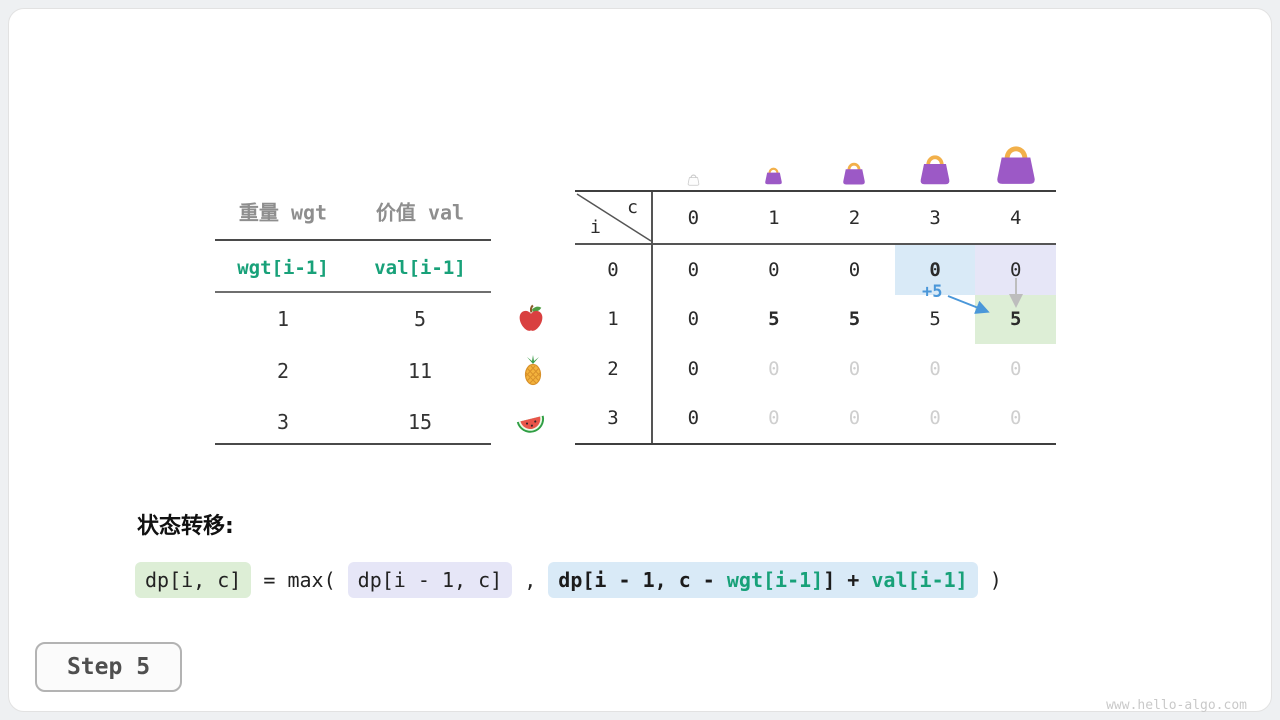  Describe the element at coordinates (283, 319) in the screenshot. I see `item-weight: 1` at that location.